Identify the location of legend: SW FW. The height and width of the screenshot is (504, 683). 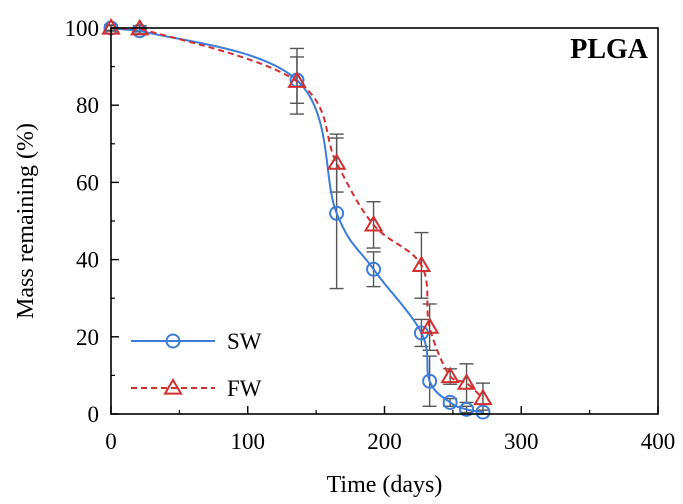
(196, 365).